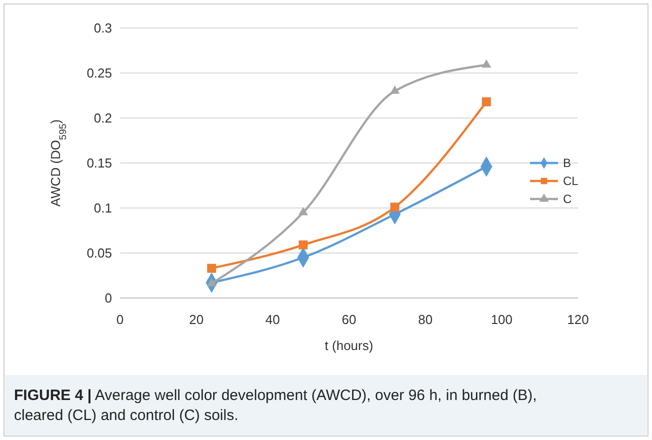 This screenshot has height=440, width=652. Describe the element at coordinates (275, 405) in the screenshot. I see `caption: FIGURE 4 | Average well color development (AWCD), over 96 h, in burned (B), cleared (CL) and control (C) soils.` at that location.